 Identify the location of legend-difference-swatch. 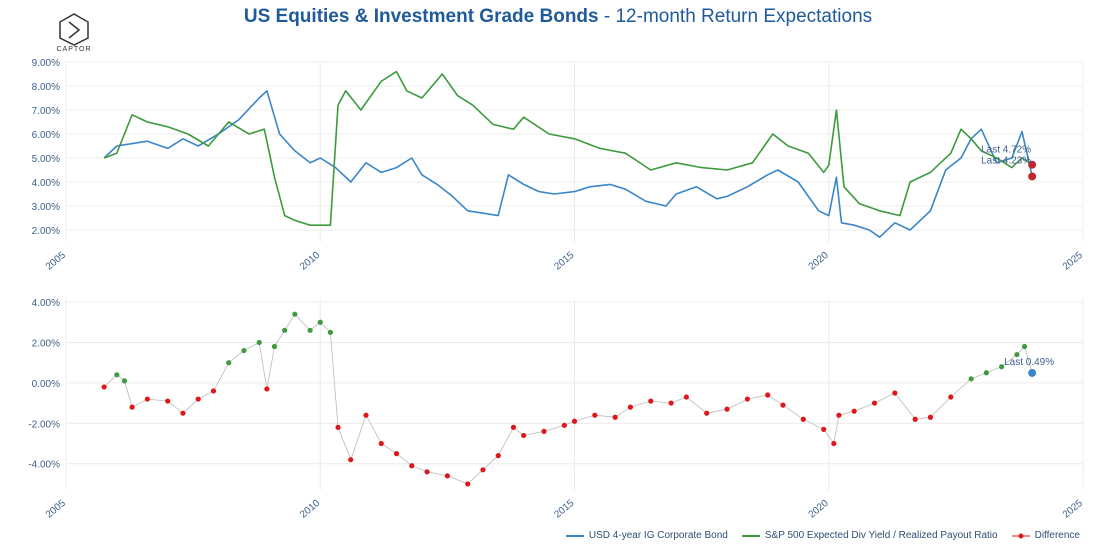
(1020, 535).